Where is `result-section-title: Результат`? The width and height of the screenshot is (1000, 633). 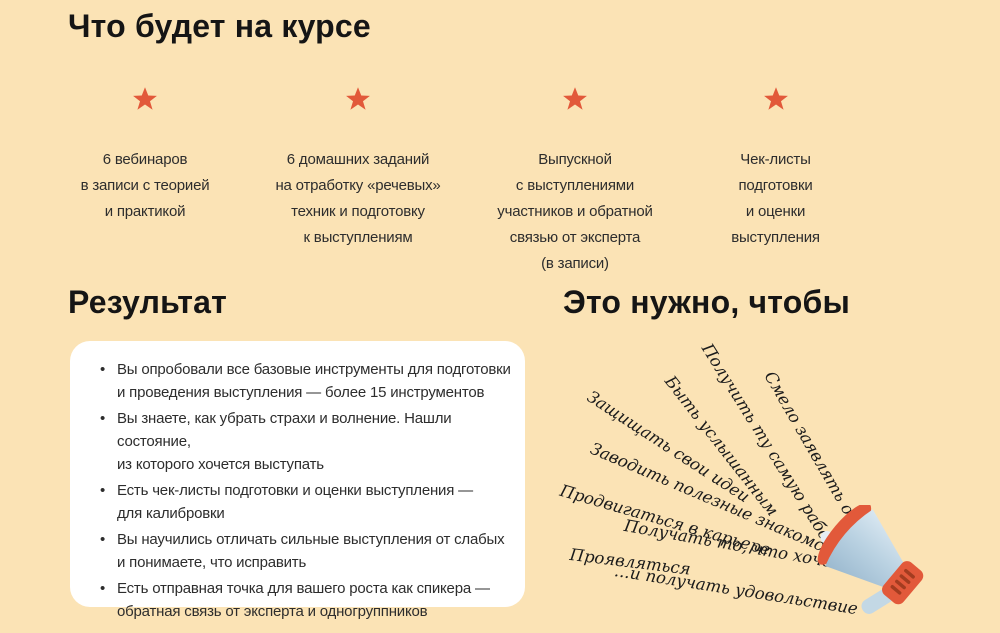
result-section-title: Результат is located at coordinates (147, 302).